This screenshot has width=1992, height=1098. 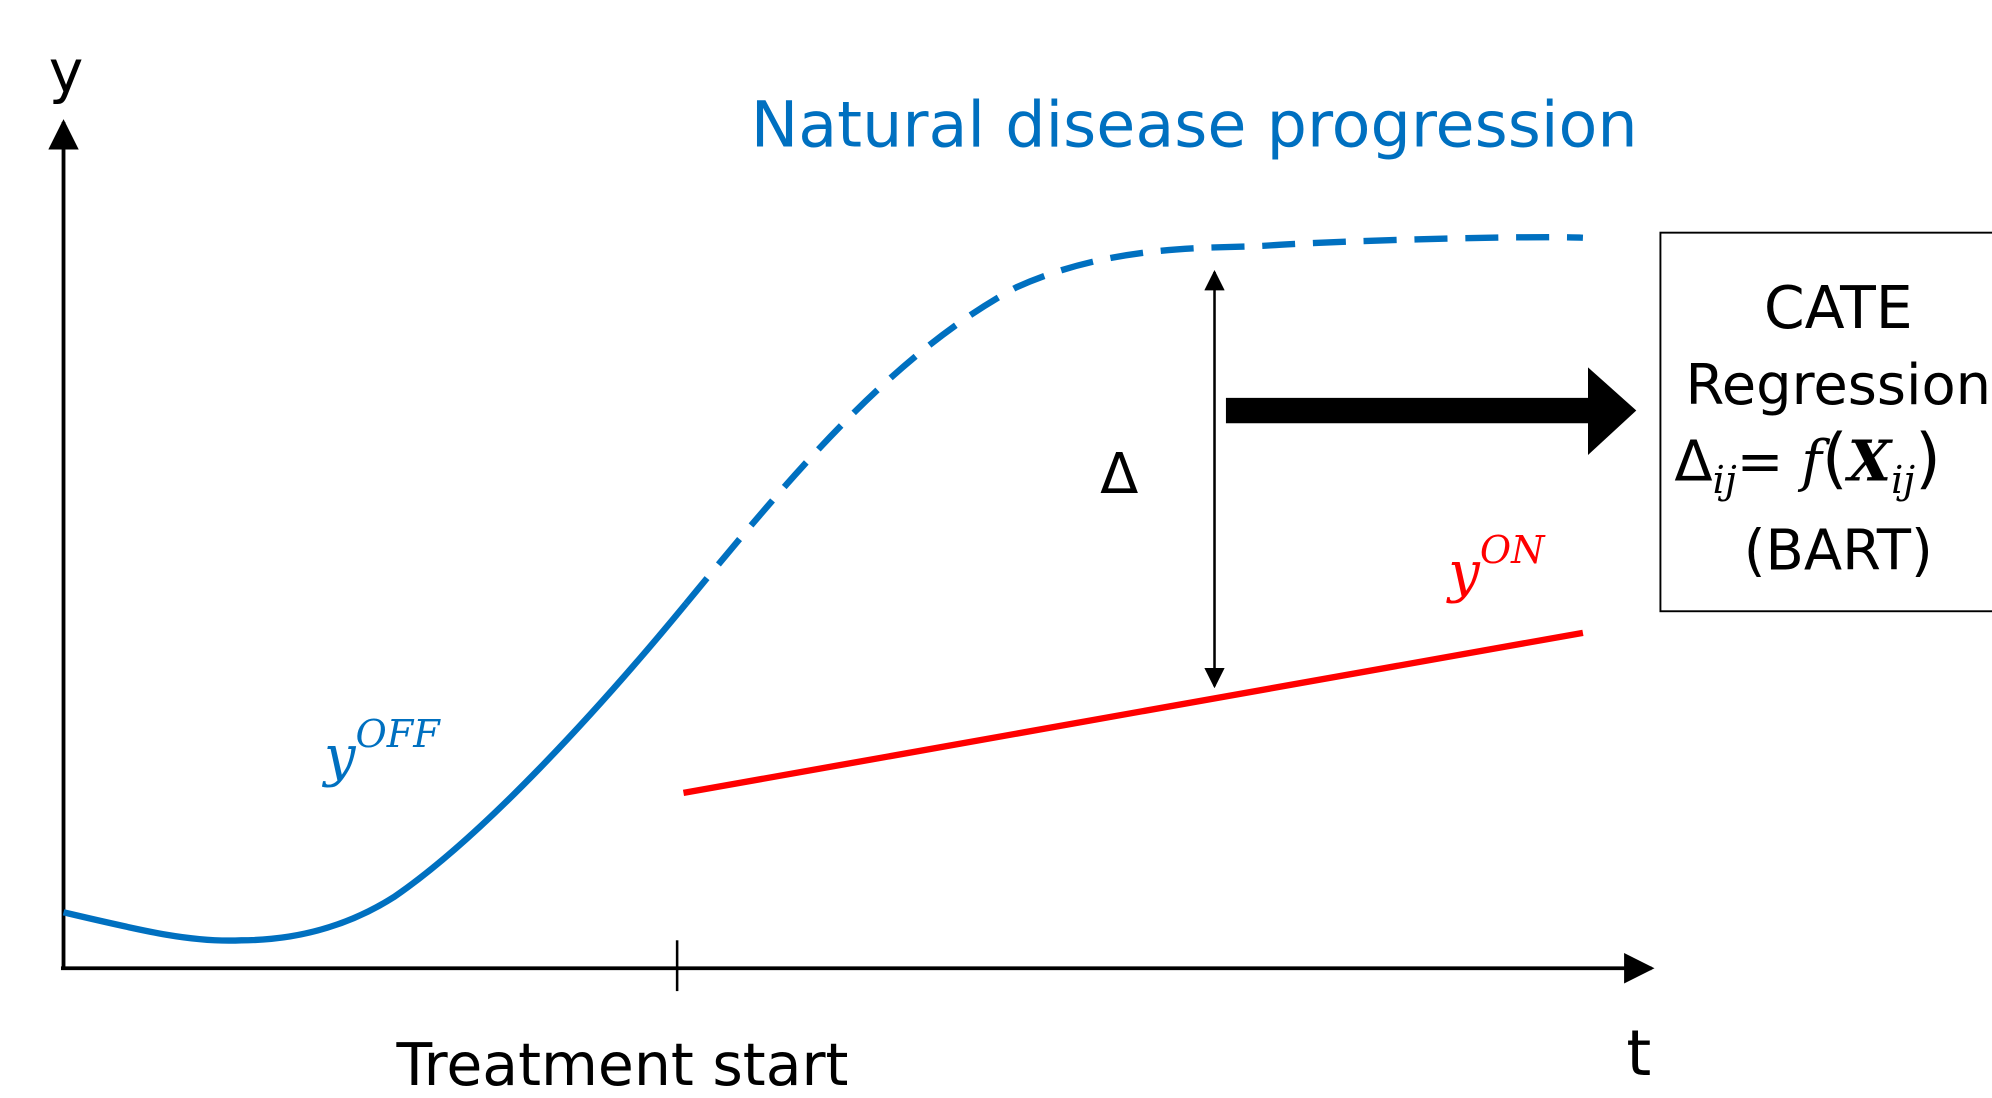 What do you see at coordinates (1133, 713) in the screenshot?
I see `on-line` at bounding box center [1133, 713].